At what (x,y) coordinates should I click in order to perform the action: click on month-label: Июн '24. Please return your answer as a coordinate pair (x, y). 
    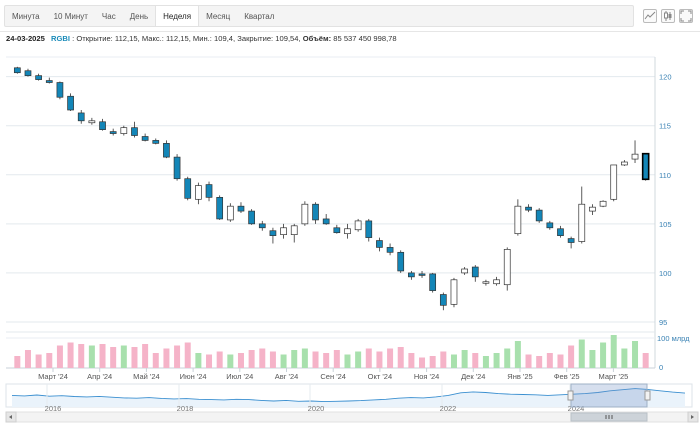
    Looking at the image, I should click on (193, 376).